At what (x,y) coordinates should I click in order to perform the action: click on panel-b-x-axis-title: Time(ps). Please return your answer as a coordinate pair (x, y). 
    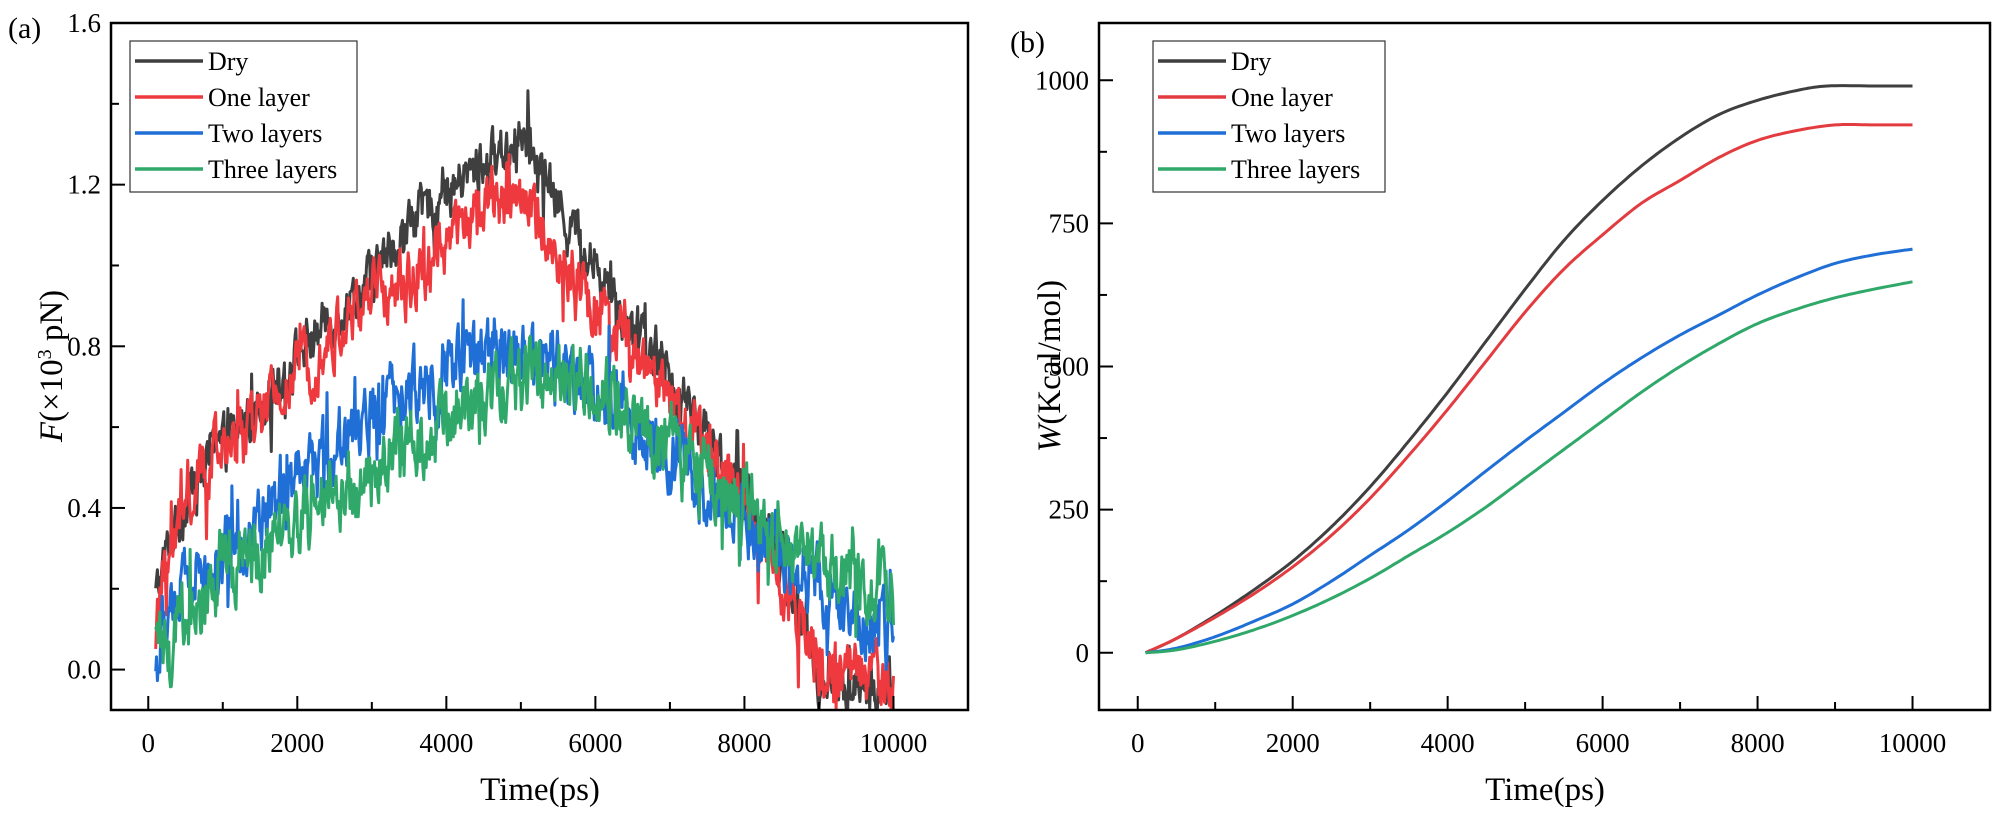
    Looking at the image, I should click on (1545, 790).